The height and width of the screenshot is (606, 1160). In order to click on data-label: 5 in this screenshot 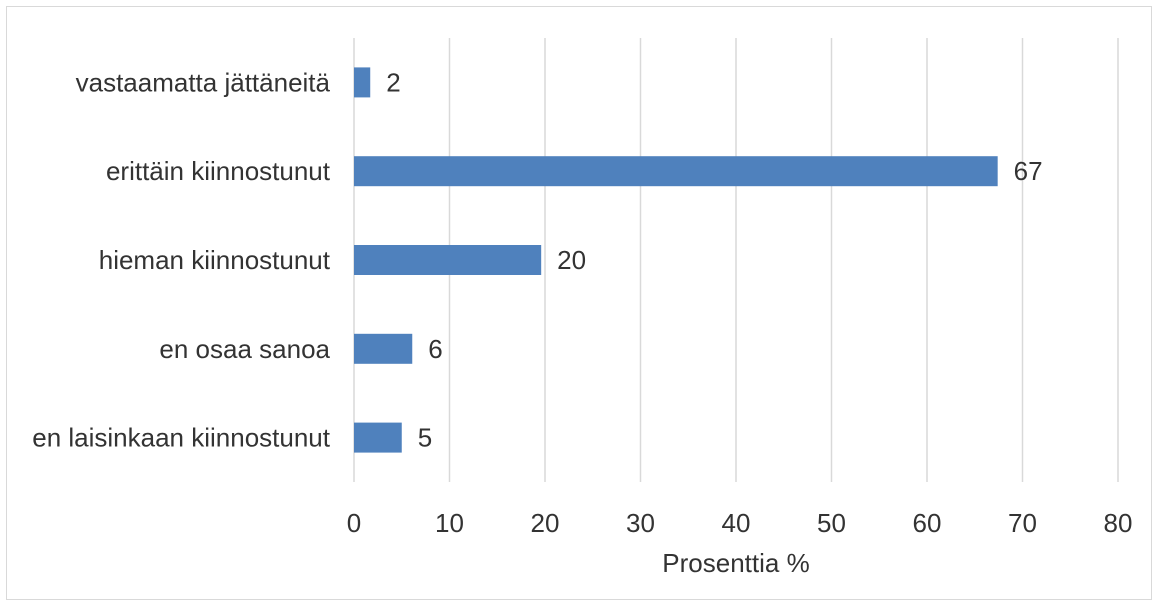, I will do `click(425, 438)`.